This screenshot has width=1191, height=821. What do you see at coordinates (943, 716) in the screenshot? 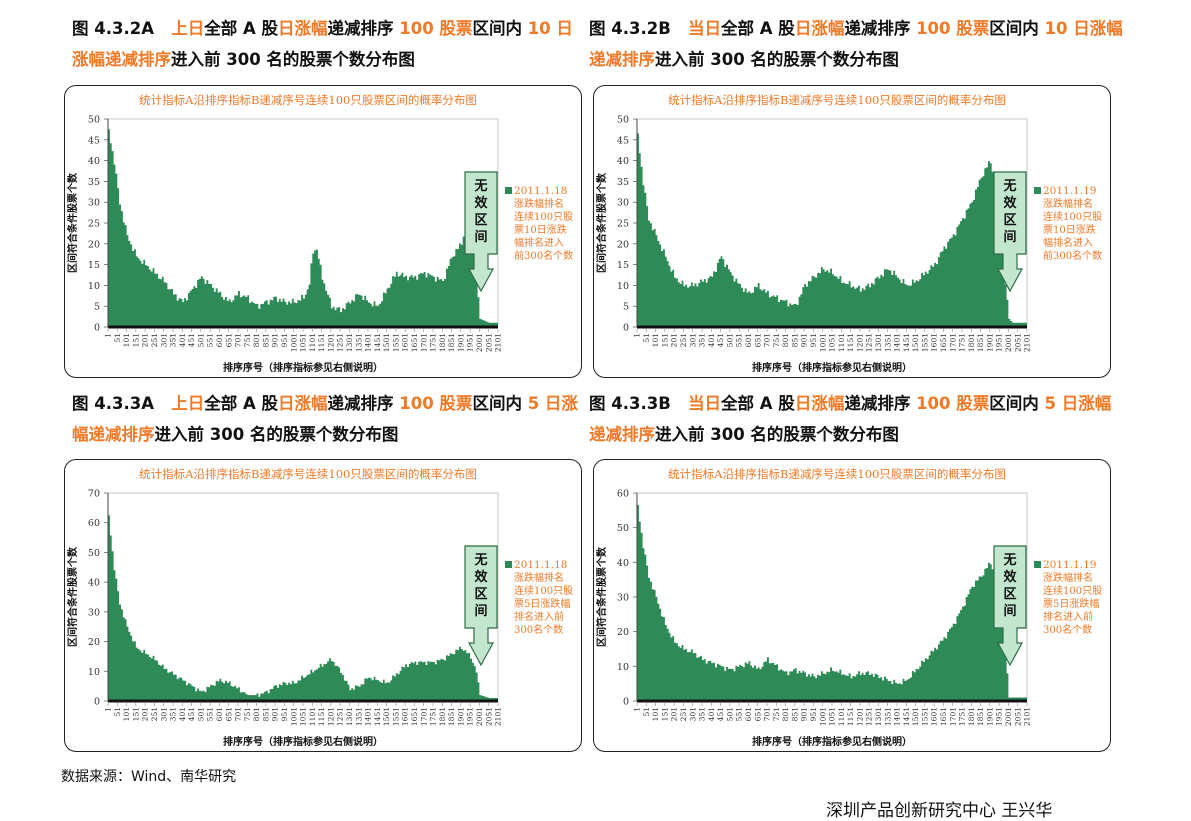
I see `x-tick-label: 1651` at bounding box center [943, 716].